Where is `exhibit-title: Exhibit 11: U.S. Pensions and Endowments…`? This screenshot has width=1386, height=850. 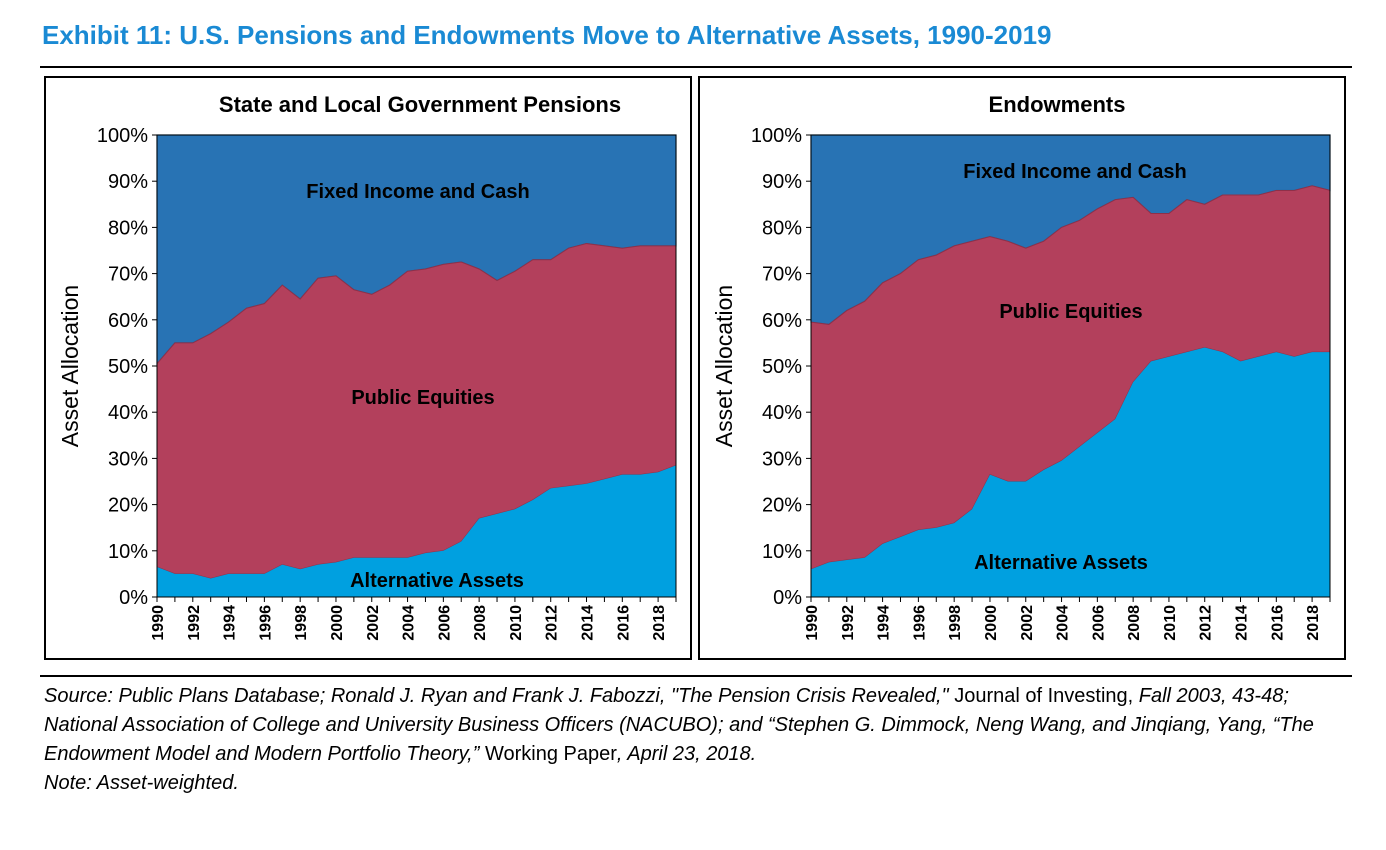 exhibit-title: Exhibit 11: U.S. Pensions and Endowments… is located at coordinates (547, 35).